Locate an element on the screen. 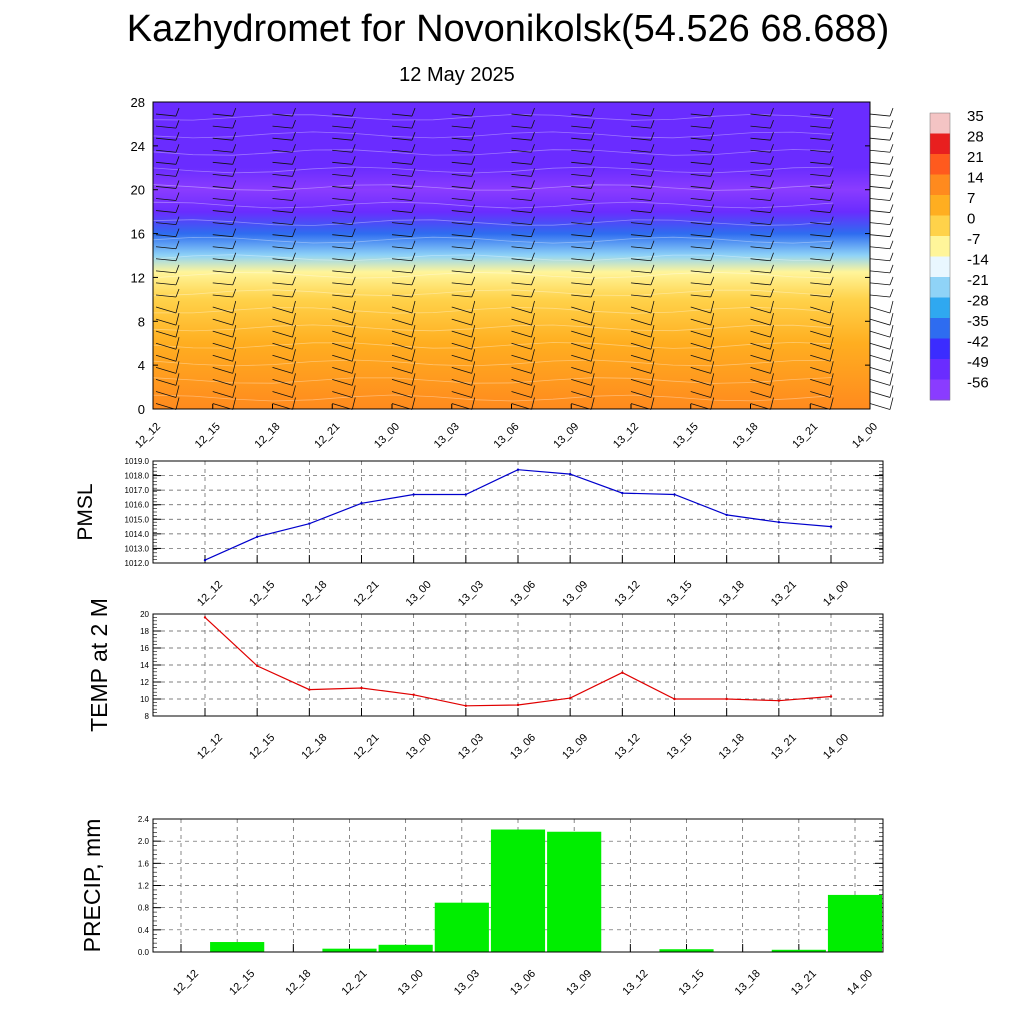 This screenshot has height=1024, width=1024. bar is located at coordinates (237, 947).